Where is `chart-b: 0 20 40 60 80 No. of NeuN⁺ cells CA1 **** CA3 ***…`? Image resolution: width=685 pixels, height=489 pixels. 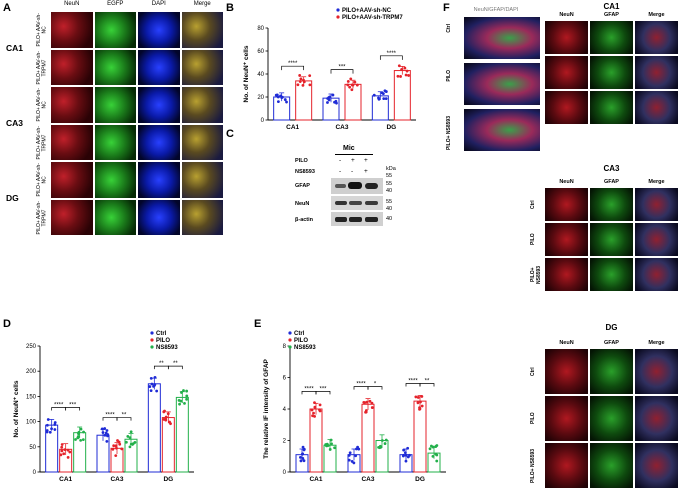
chart-b: 0 20 40 60 80 No. of NeuN⁺ cells CA1 **** CA3 ***… is located at coordinates (329, 69).